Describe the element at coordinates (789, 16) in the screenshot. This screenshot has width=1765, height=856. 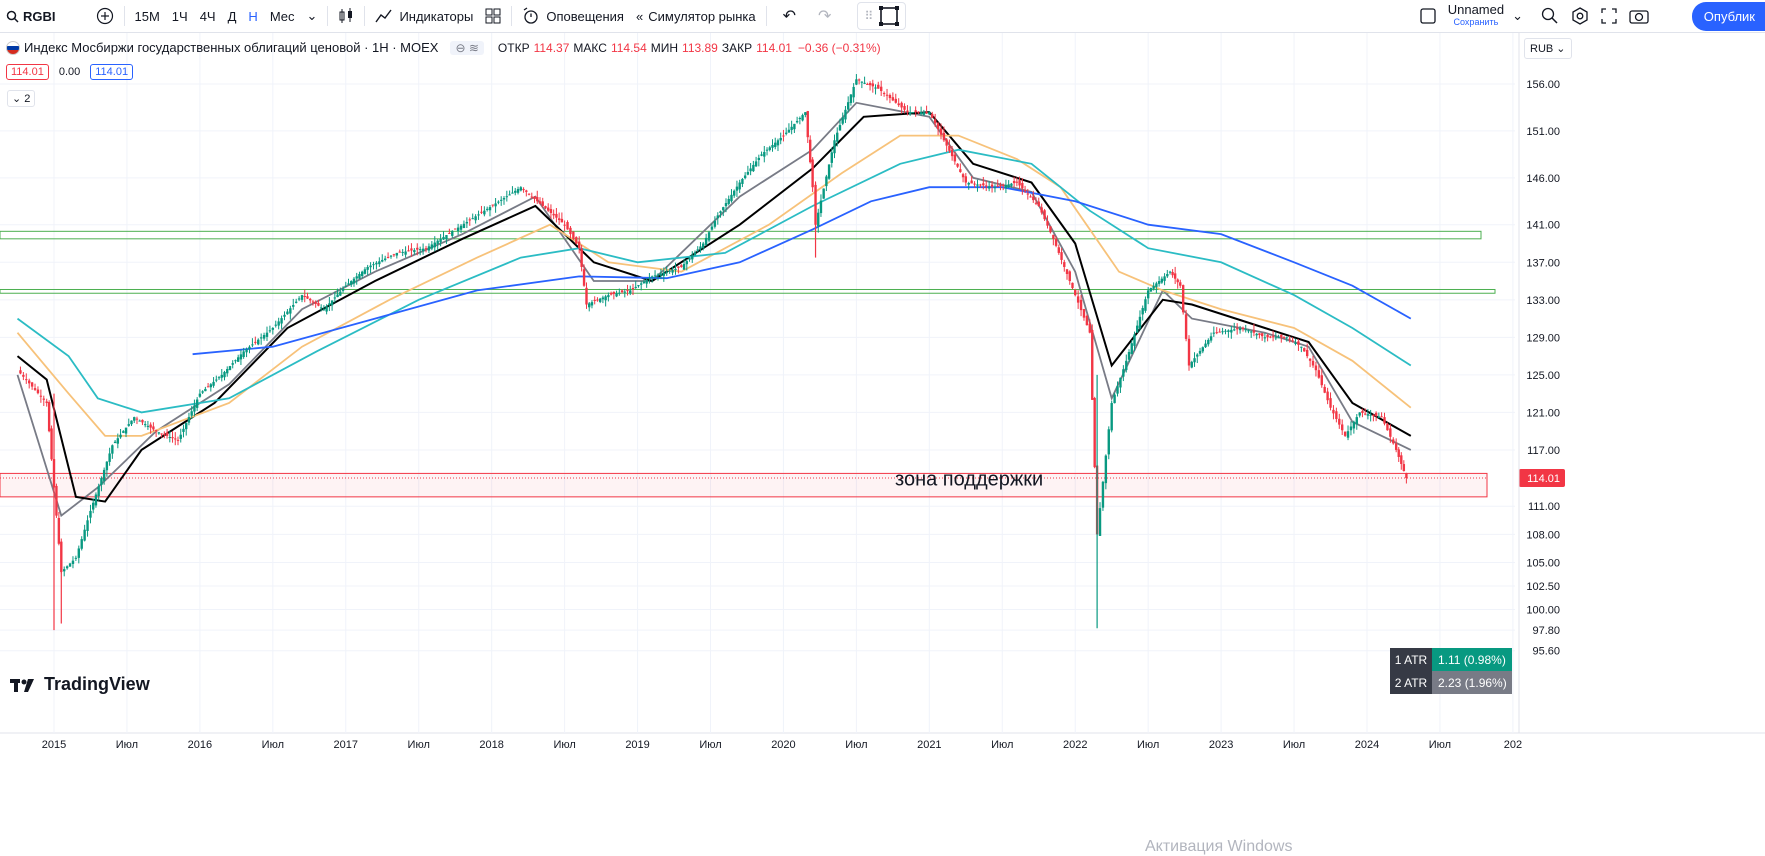
I see `undo-button: ↶` at that location.